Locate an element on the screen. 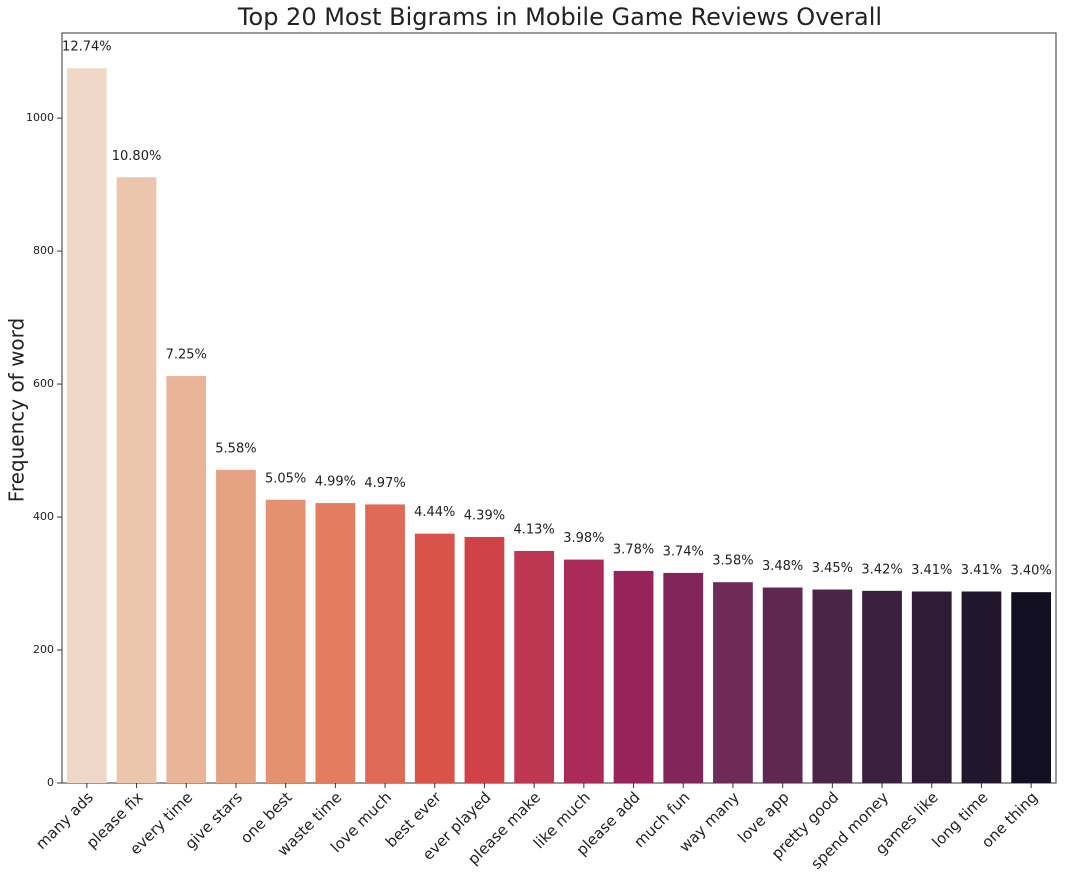 The image size is (1072, 879). y-tick-label: 1000 is located at coordinates (40, 117).